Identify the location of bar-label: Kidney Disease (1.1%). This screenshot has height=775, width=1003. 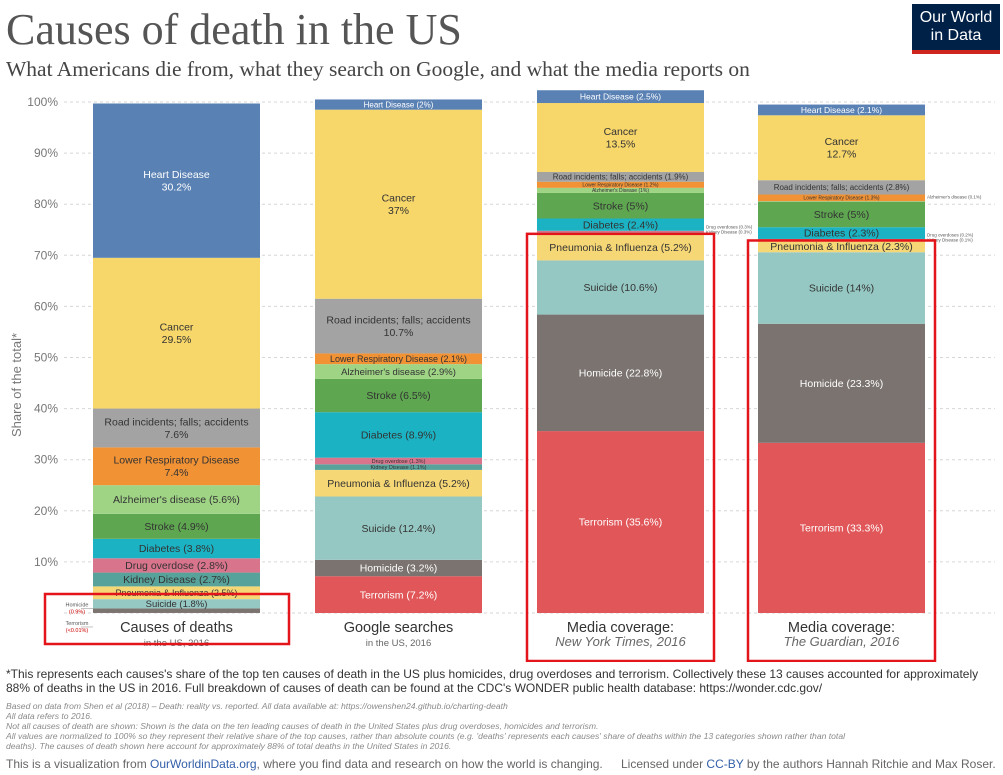
(399, 468).